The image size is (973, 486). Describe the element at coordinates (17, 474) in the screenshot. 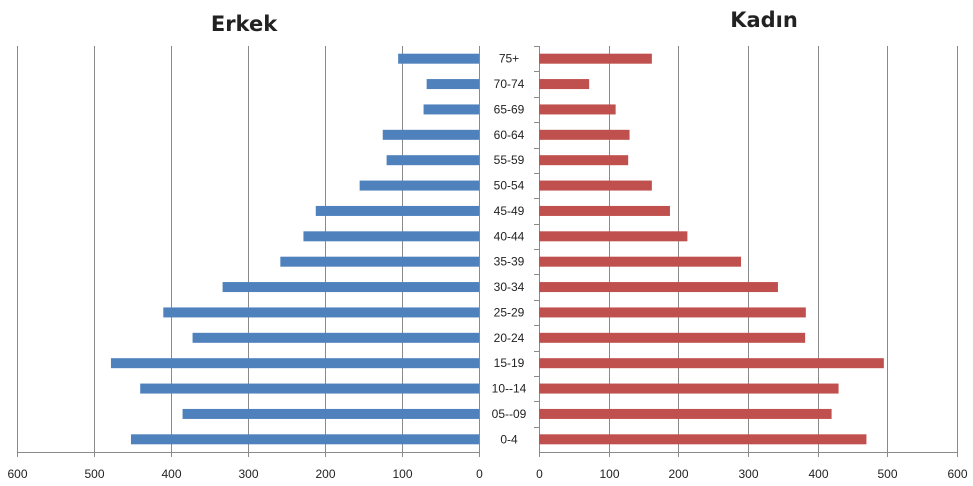

I see `male-tick-label: 600` at that location.